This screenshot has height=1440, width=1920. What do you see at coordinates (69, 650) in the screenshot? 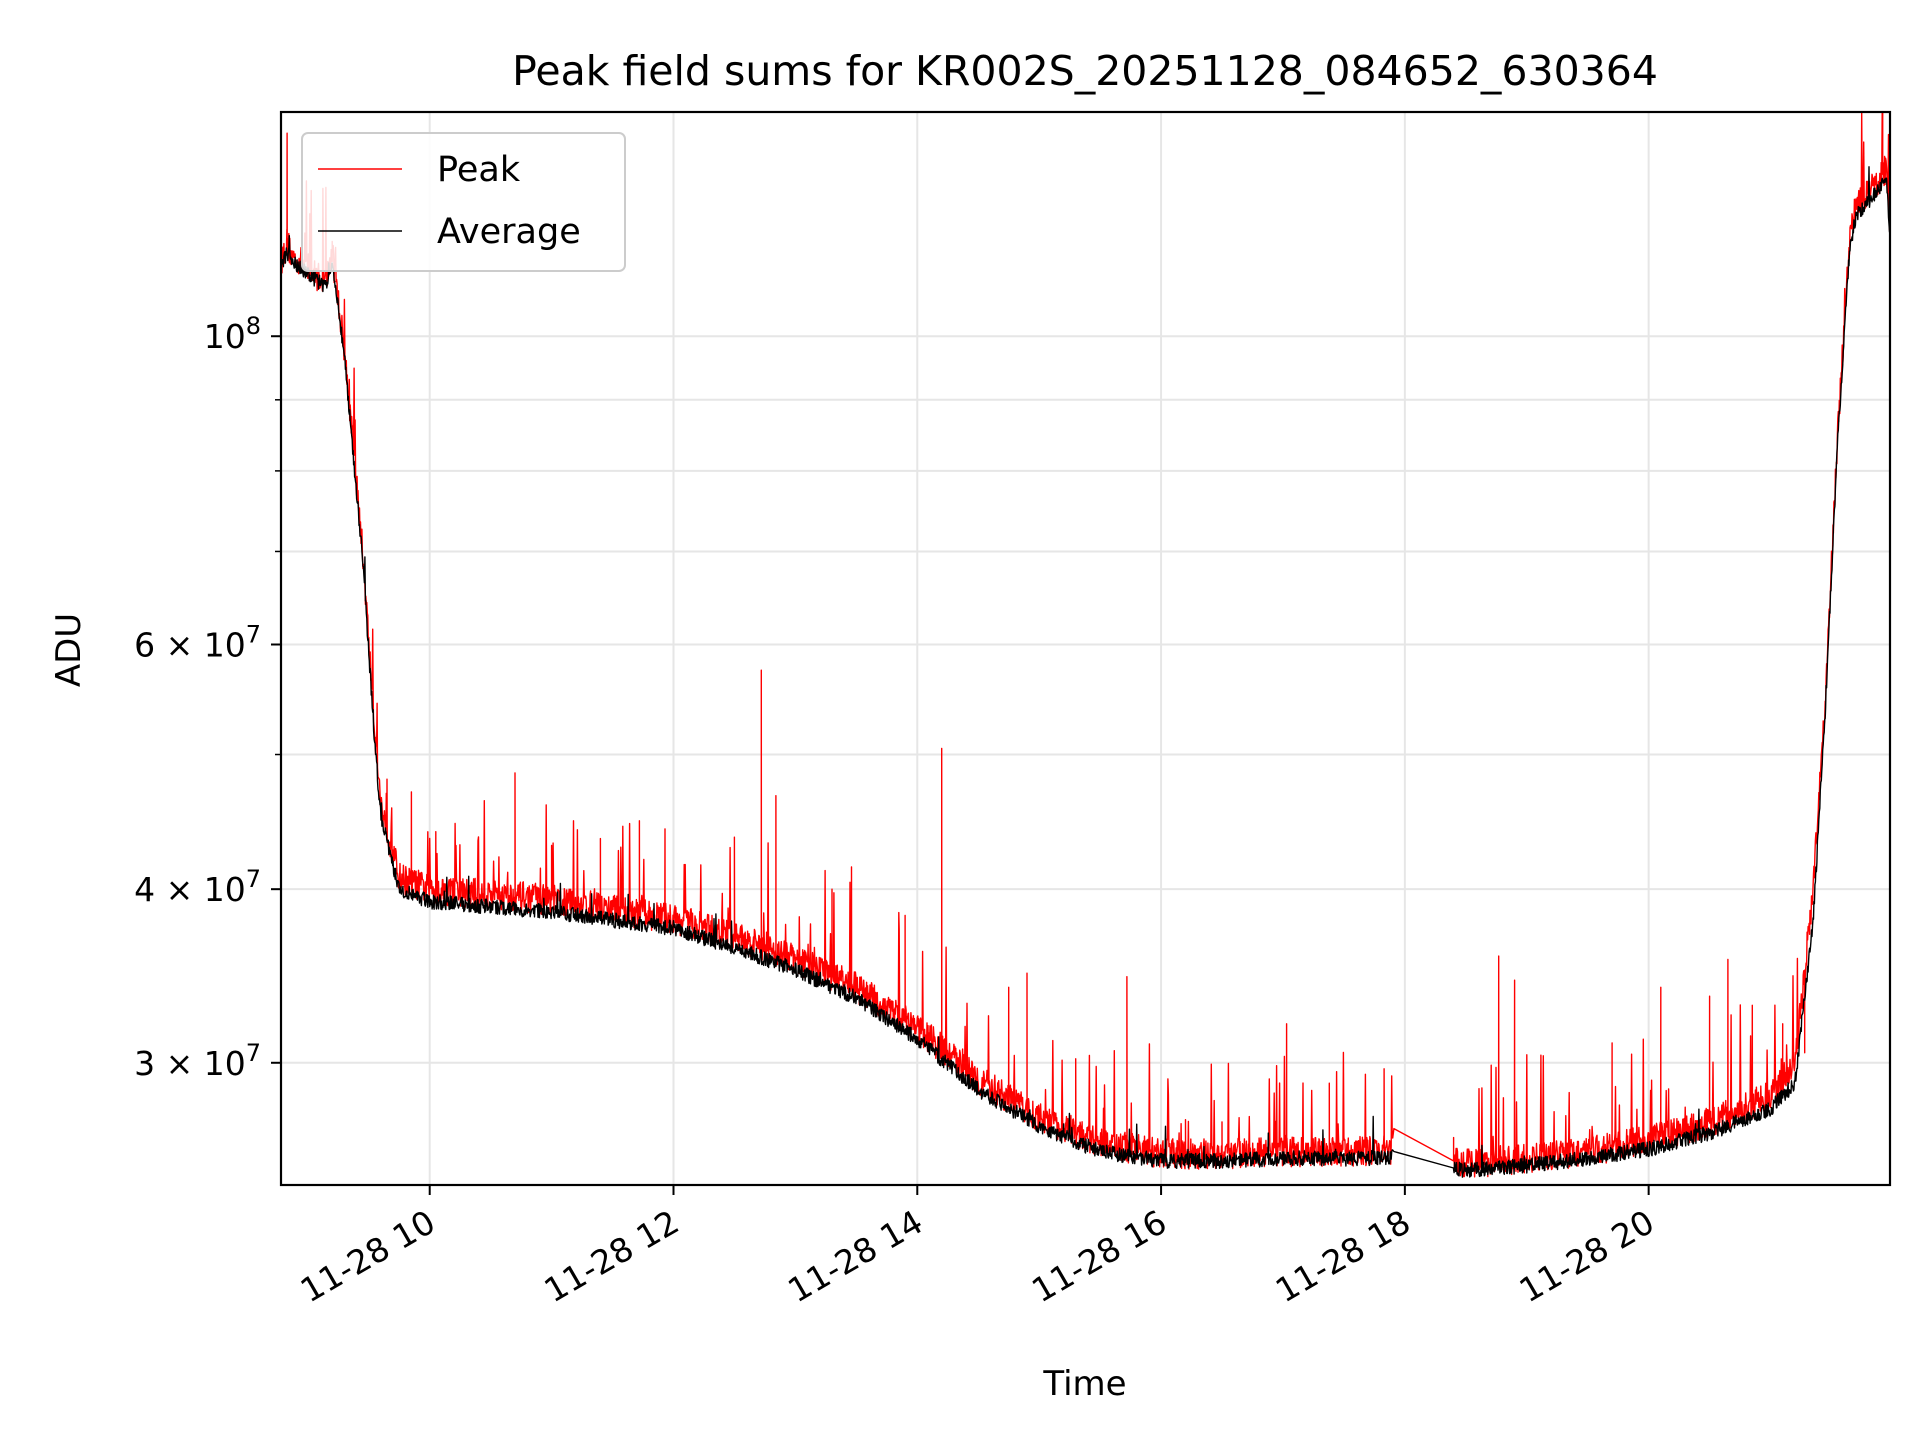
I see `y-axis-title: ADU` at bounding box center [69, 650].